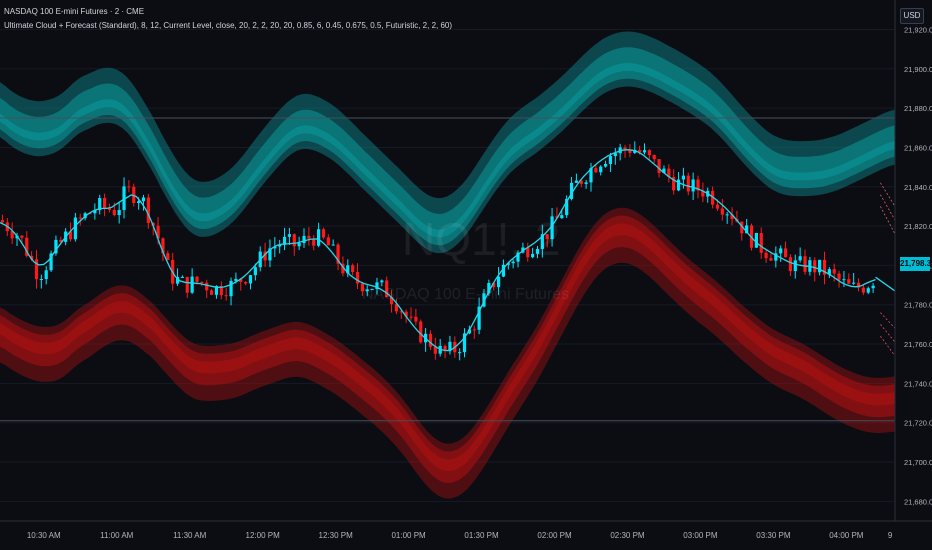 Image resolution: width=932 pixels, height=550 pixels. I want to click on x-tick-label: 03:30 PM, so click(773, 535).